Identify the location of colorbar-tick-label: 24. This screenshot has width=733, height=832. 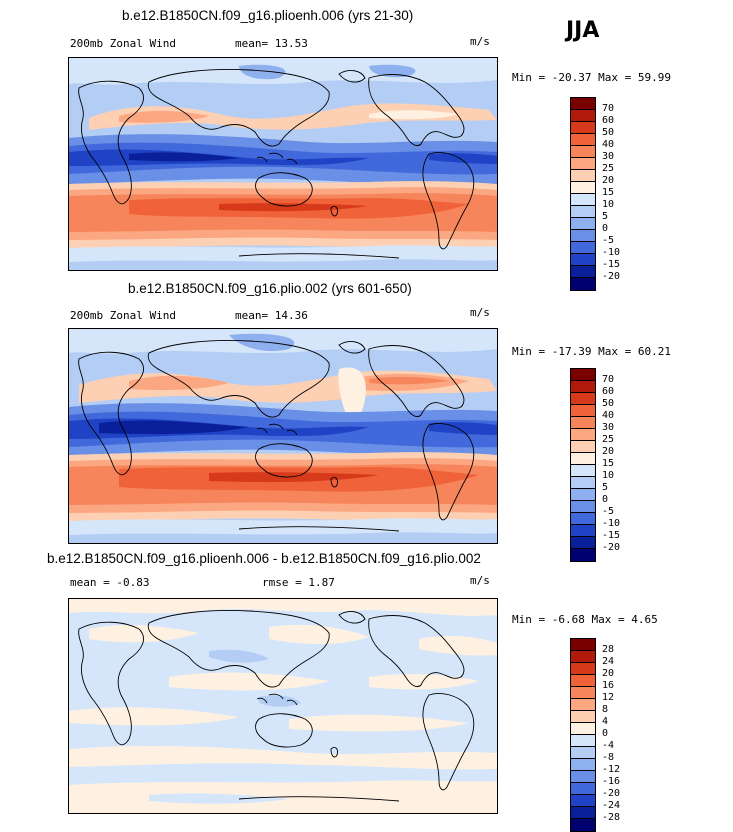
(608, 661).